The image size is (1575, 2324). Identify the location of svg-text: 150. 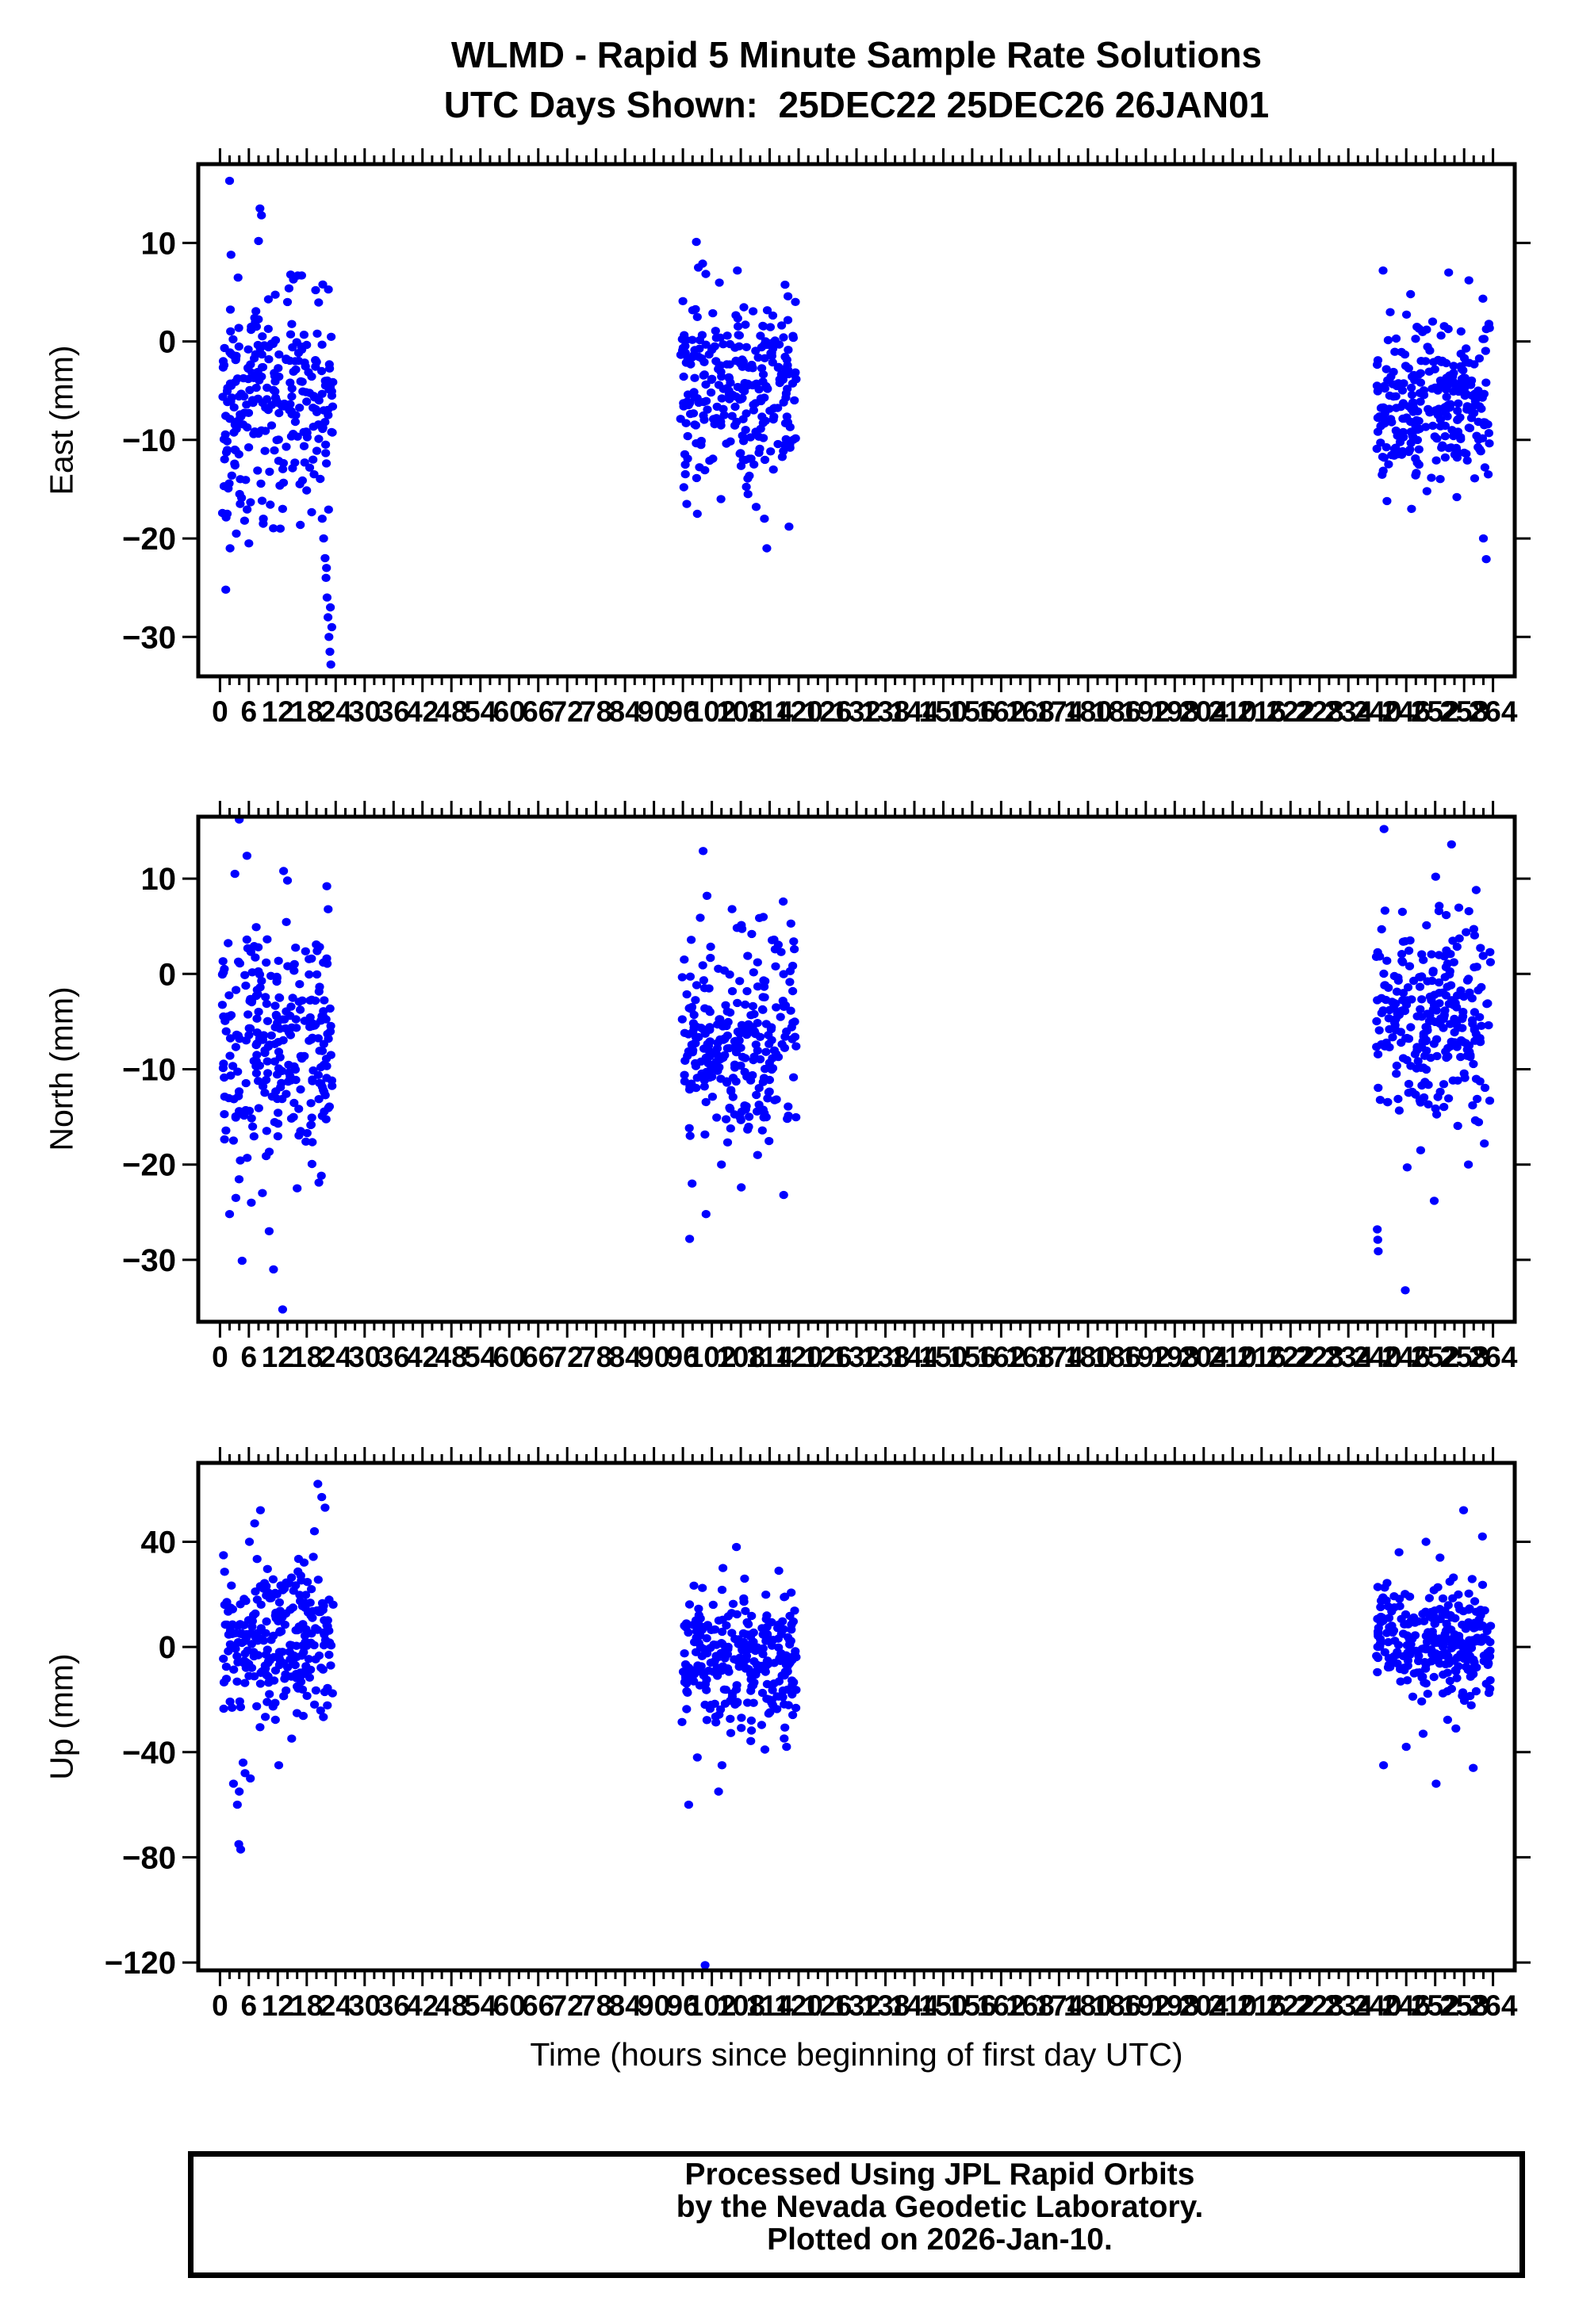
(944, 1357).